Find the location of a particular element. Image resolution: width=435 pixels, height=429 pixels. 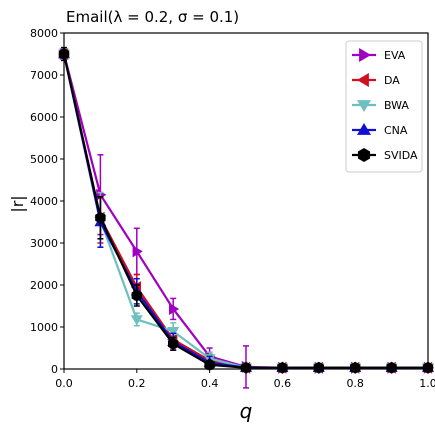

x-tick-label: 0.4 is located at coordinates (210, 383).